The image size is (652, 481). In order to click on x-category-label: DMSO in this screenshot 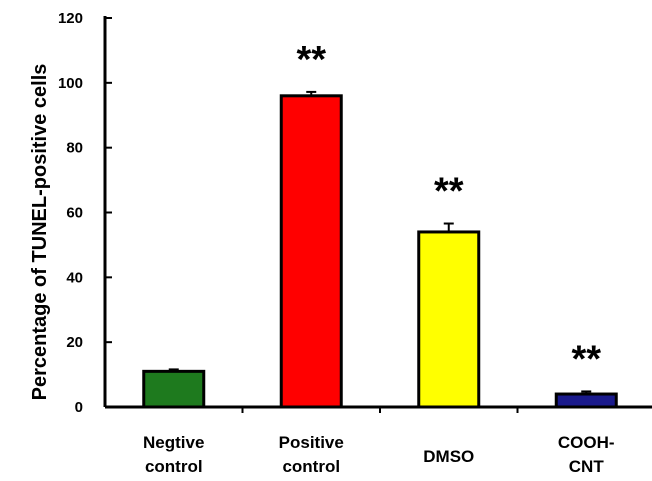, I will do `click(448, 456)`.